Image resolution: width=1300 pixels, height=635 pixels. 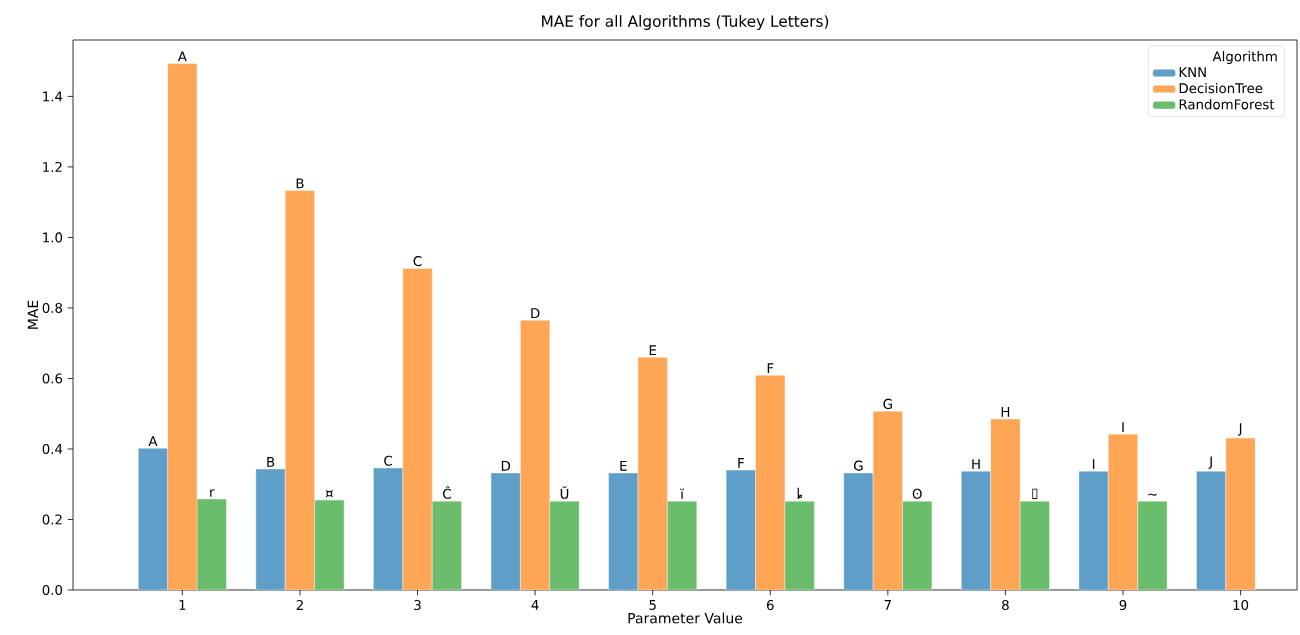 What do you see at coordinates (1192, 72) in the screenshot?
I see `legend-label: KNN` at bounding box center [1192, 72].